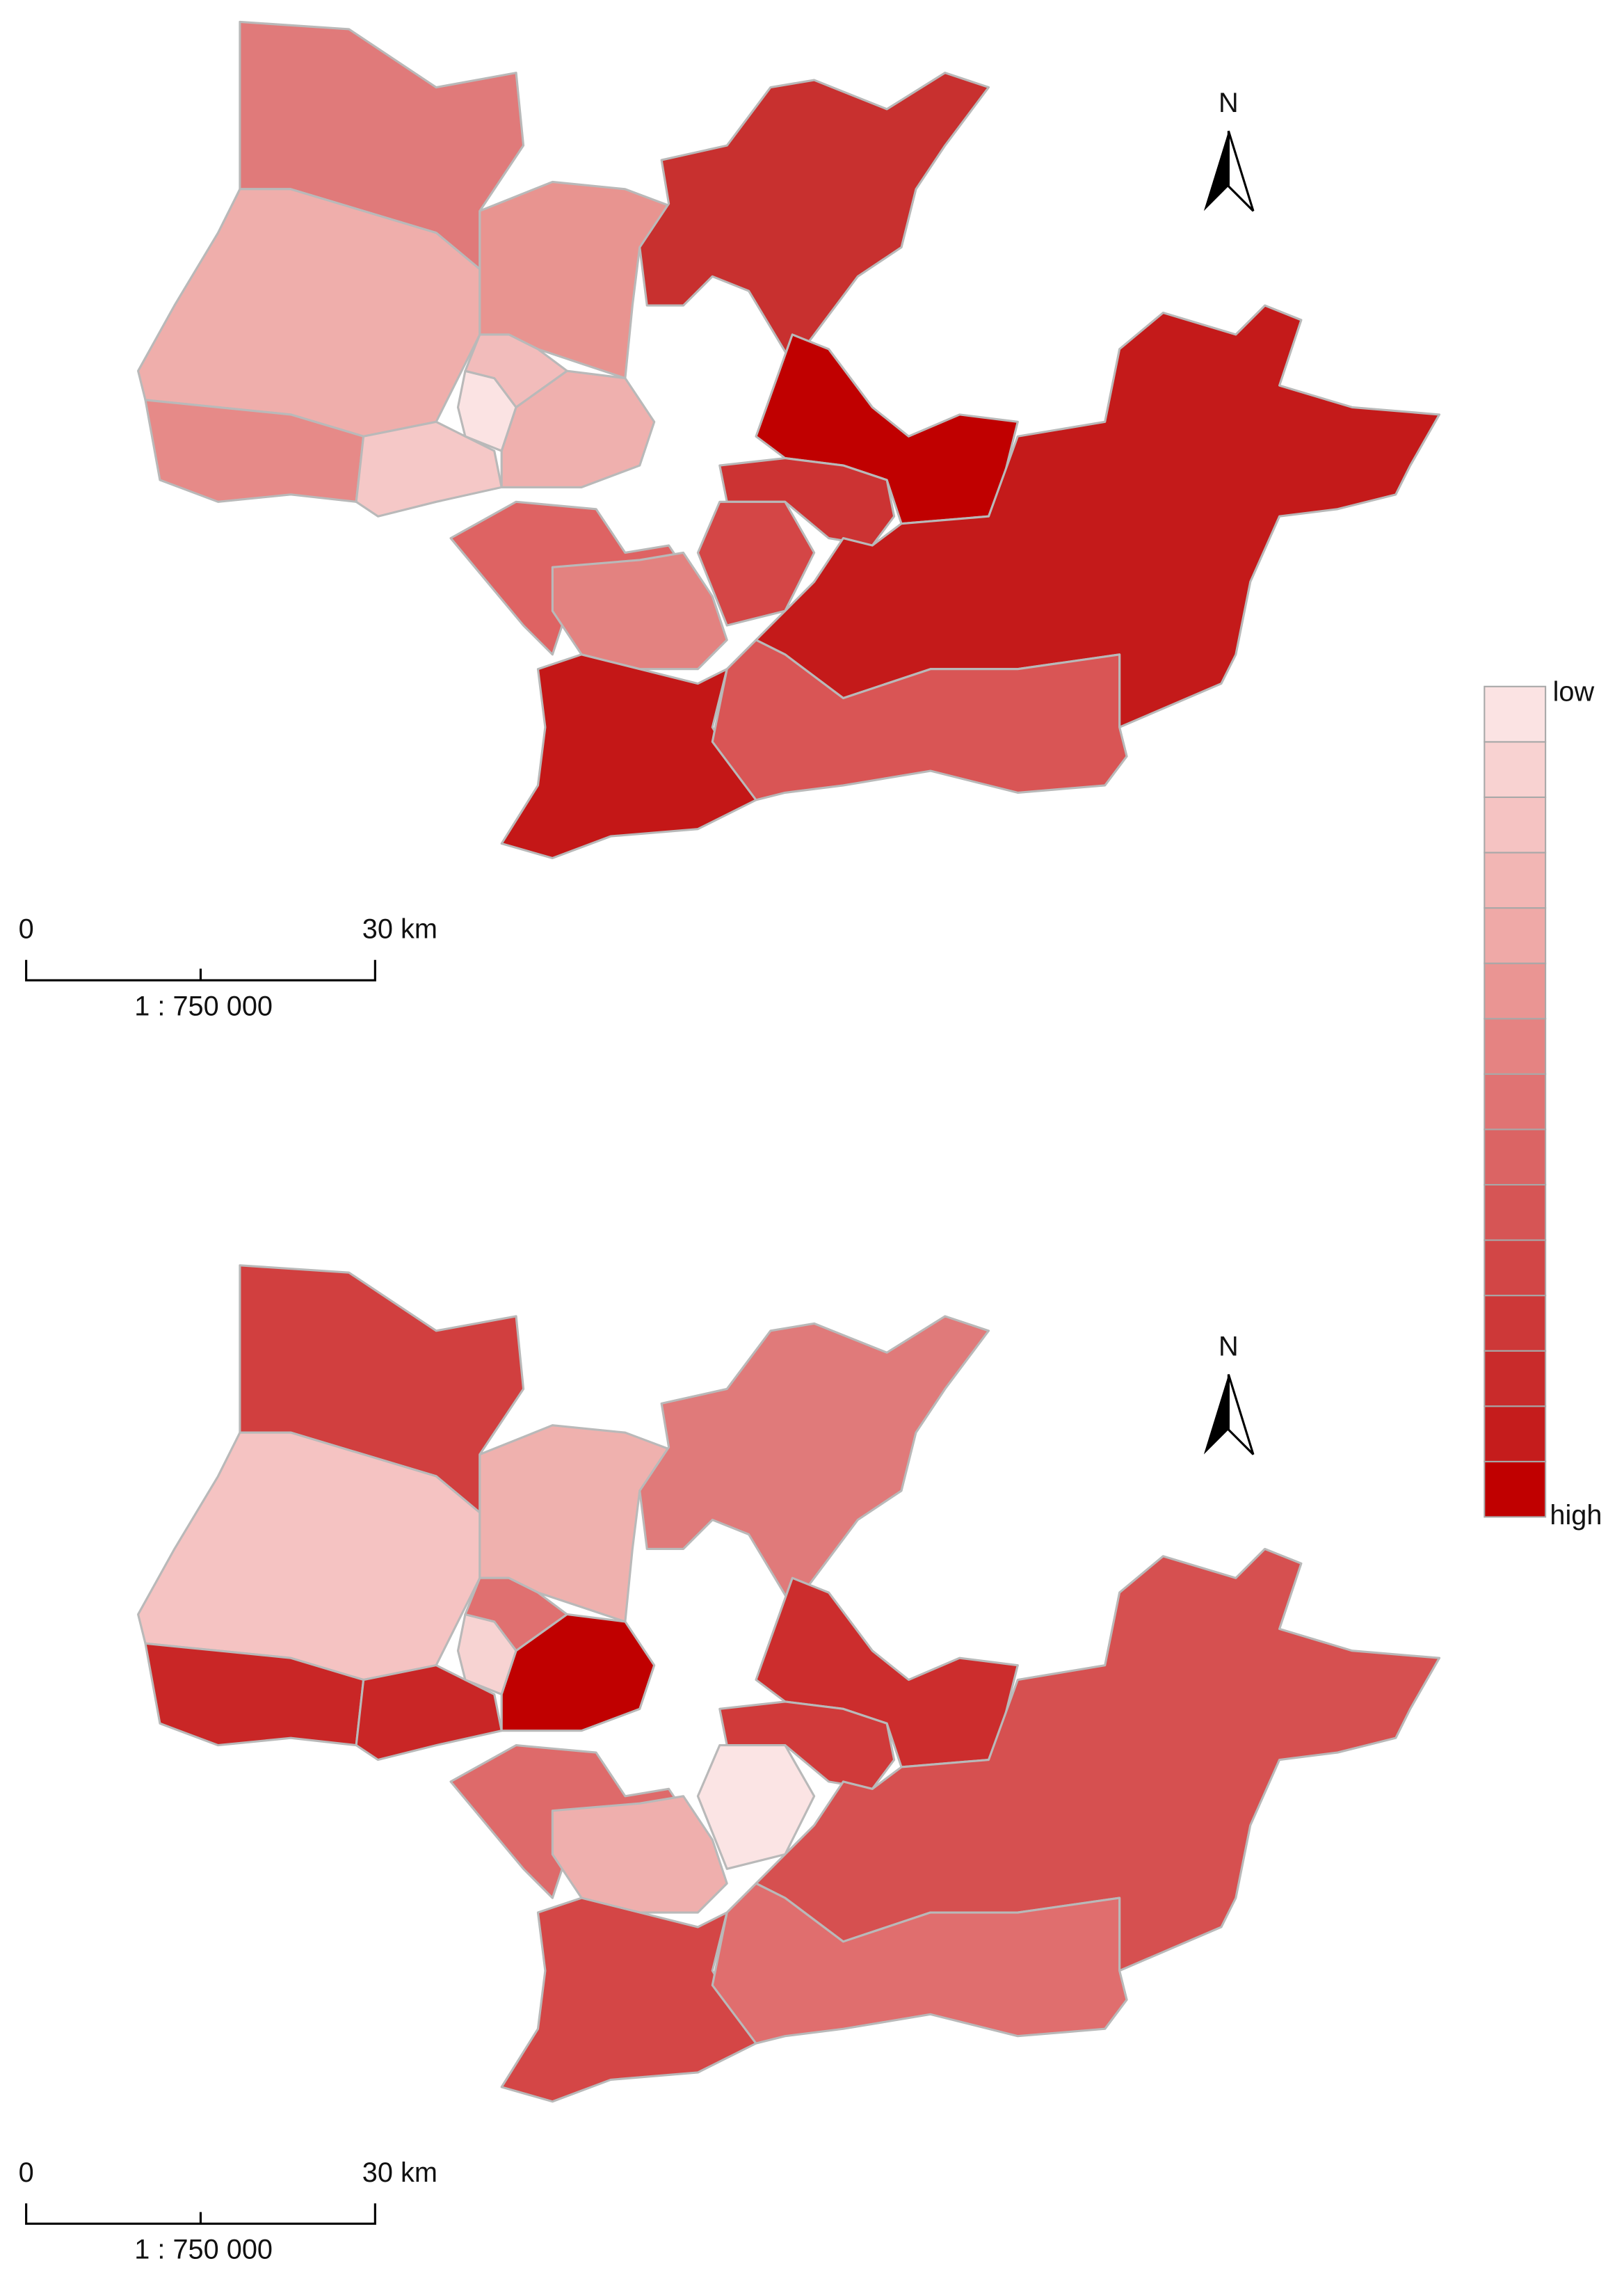  Describe the element at coordinates (1574, 692) in the screenshot. I see `legend-low: low` at that location.